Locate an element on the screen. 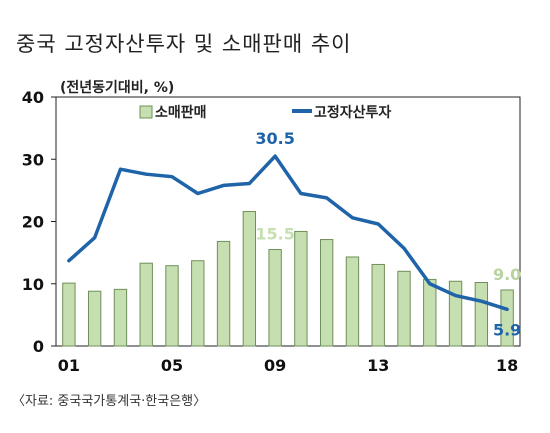 The width and height of the screenshot is (550, 433). data-label: 30.5 is located at coordinates (274, 138).